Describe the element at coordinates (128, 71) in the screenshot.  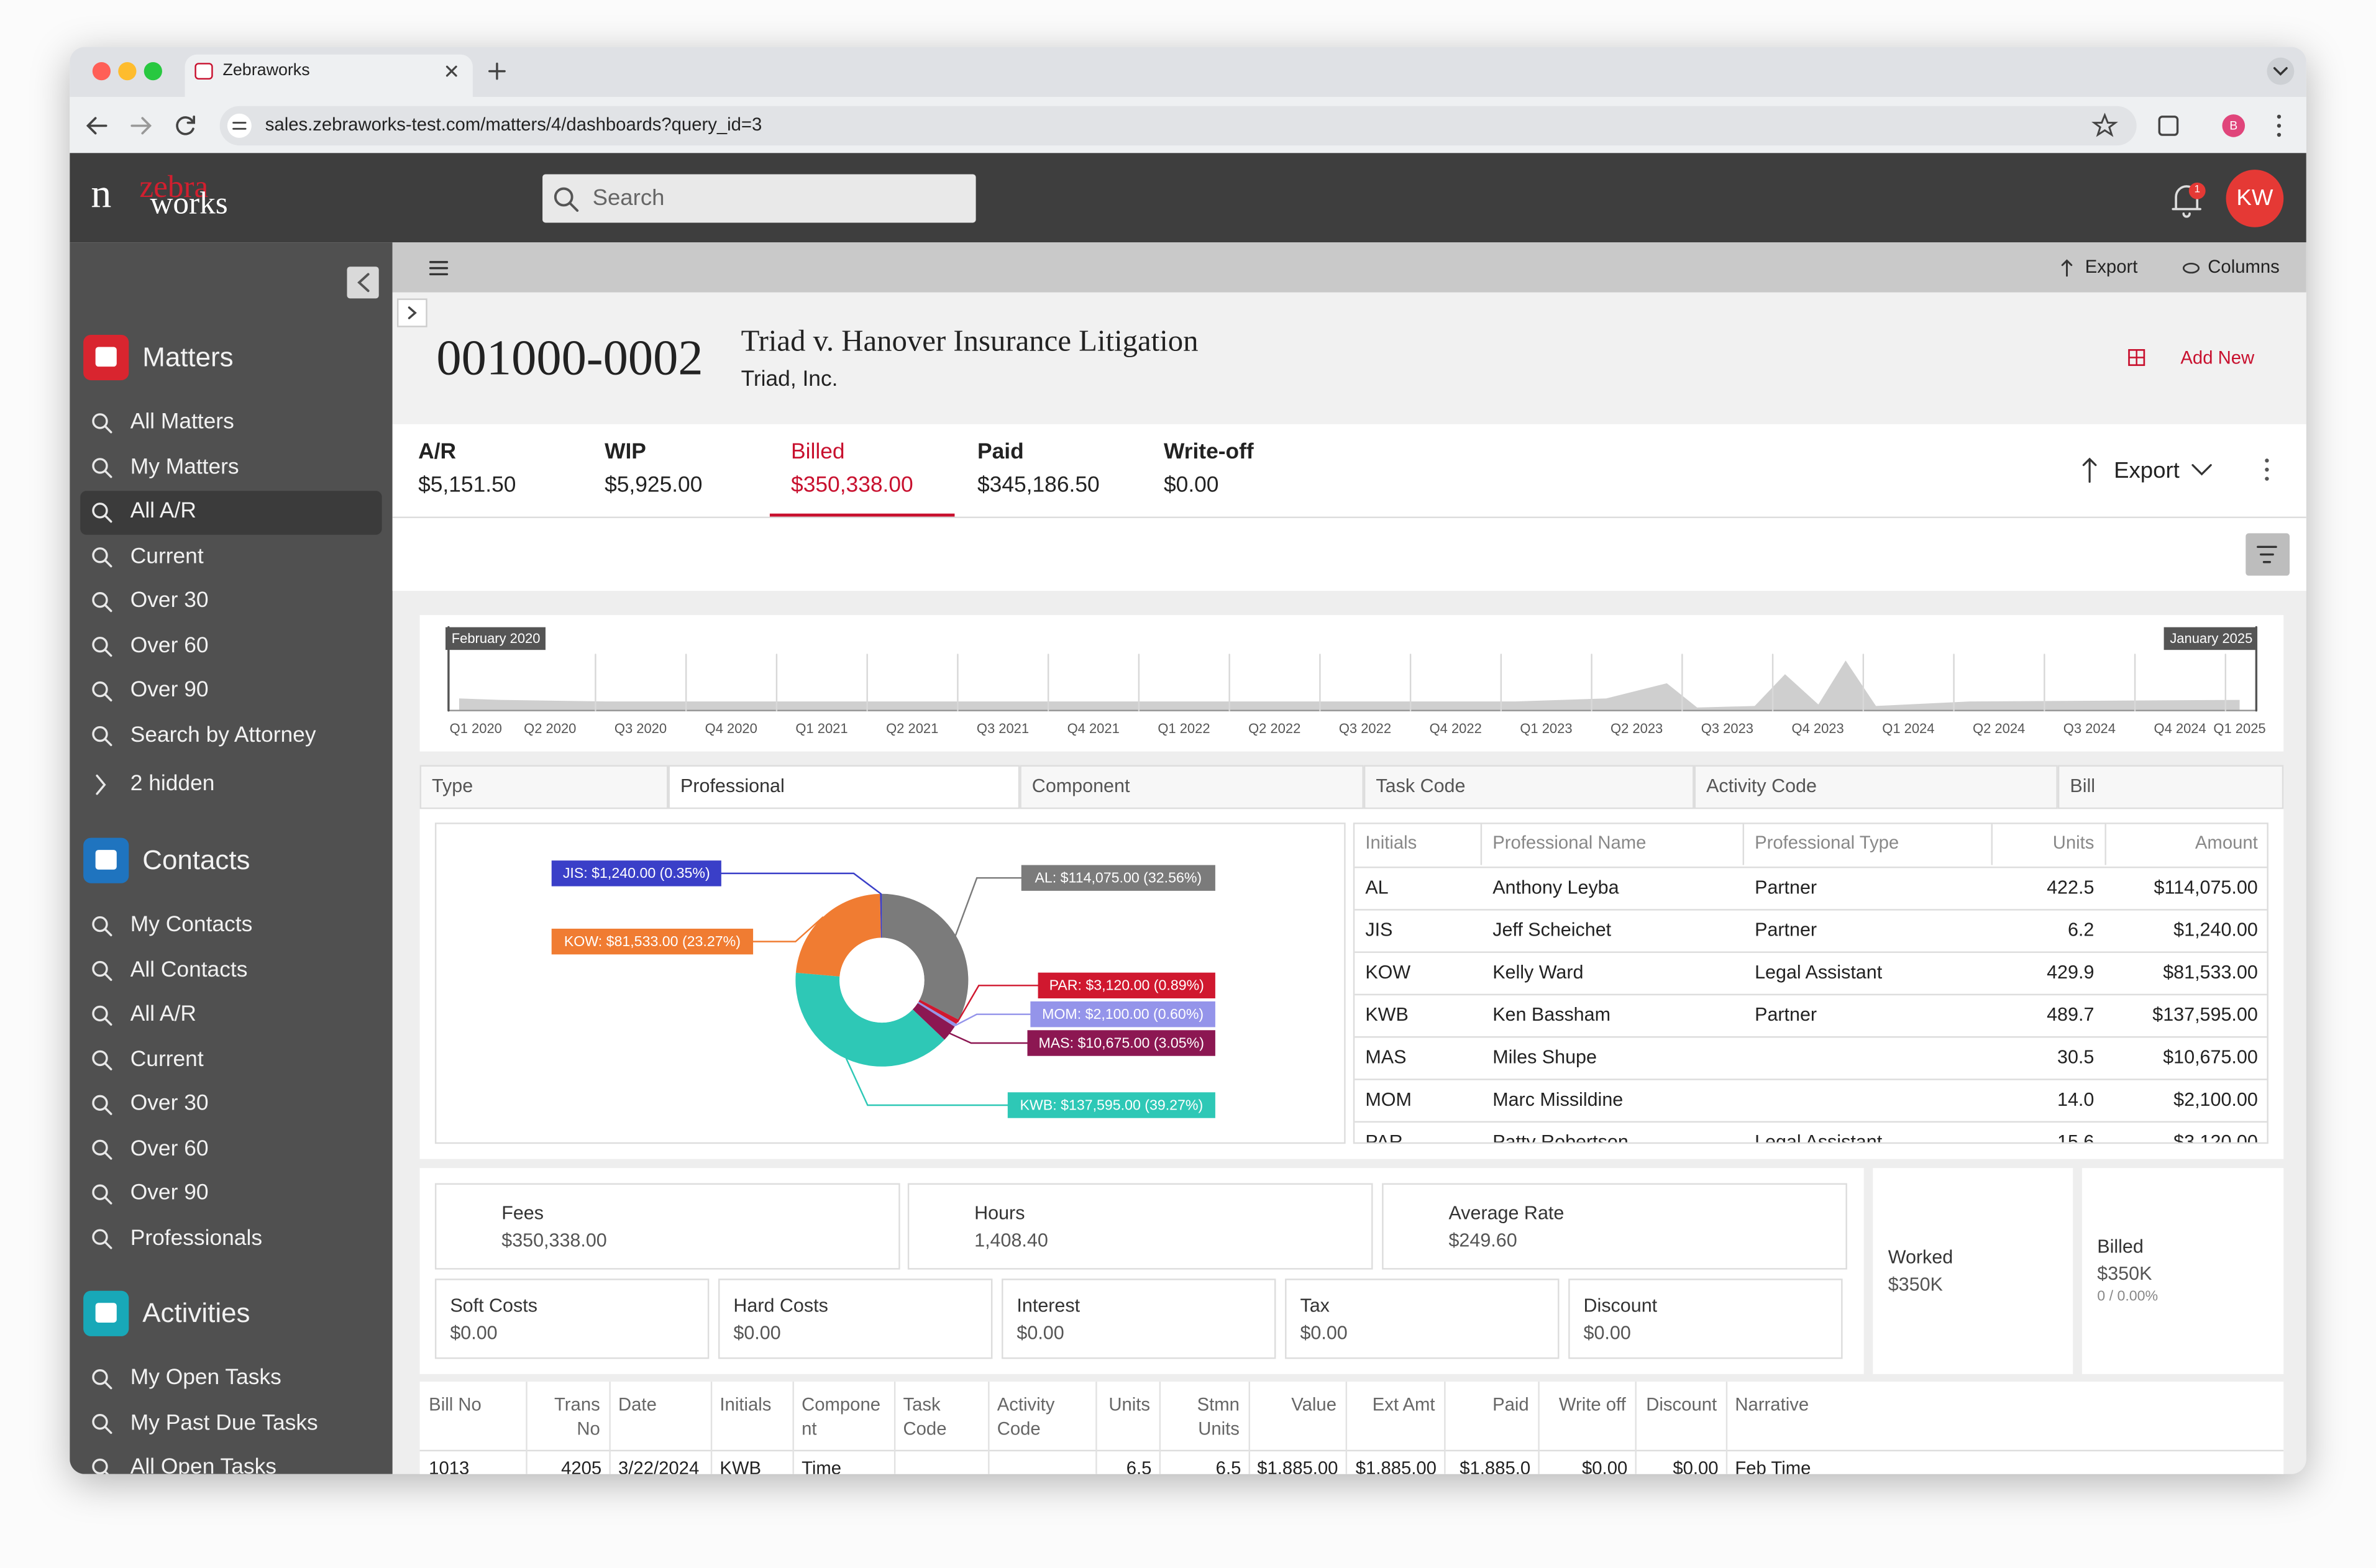
I see `minimize-dot` at that location.